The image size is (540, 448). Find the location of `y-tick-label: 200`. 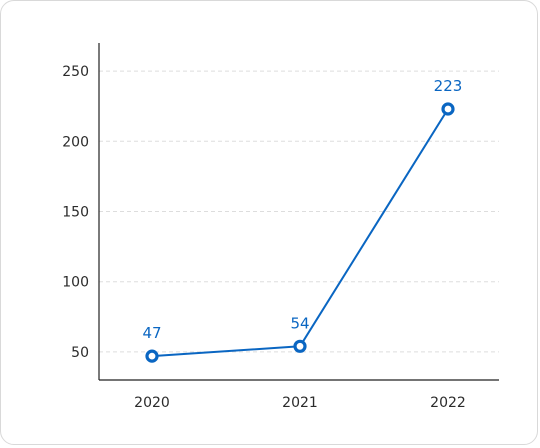

y-tick-label: 200 is located at coordinates (75, 142).